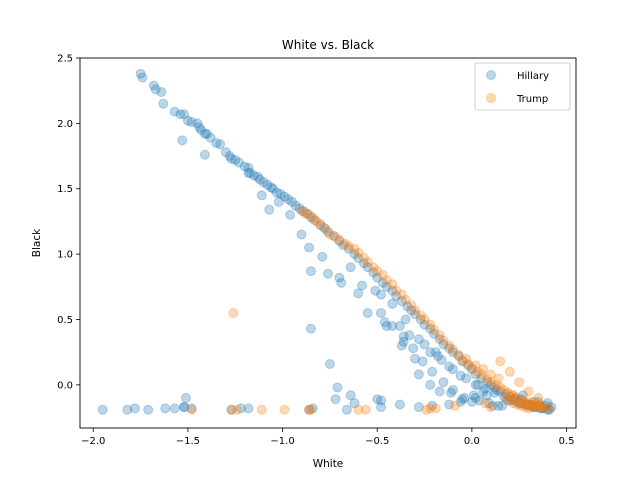  I want to click on x-tick-label: −0.5, so click(377, 441).